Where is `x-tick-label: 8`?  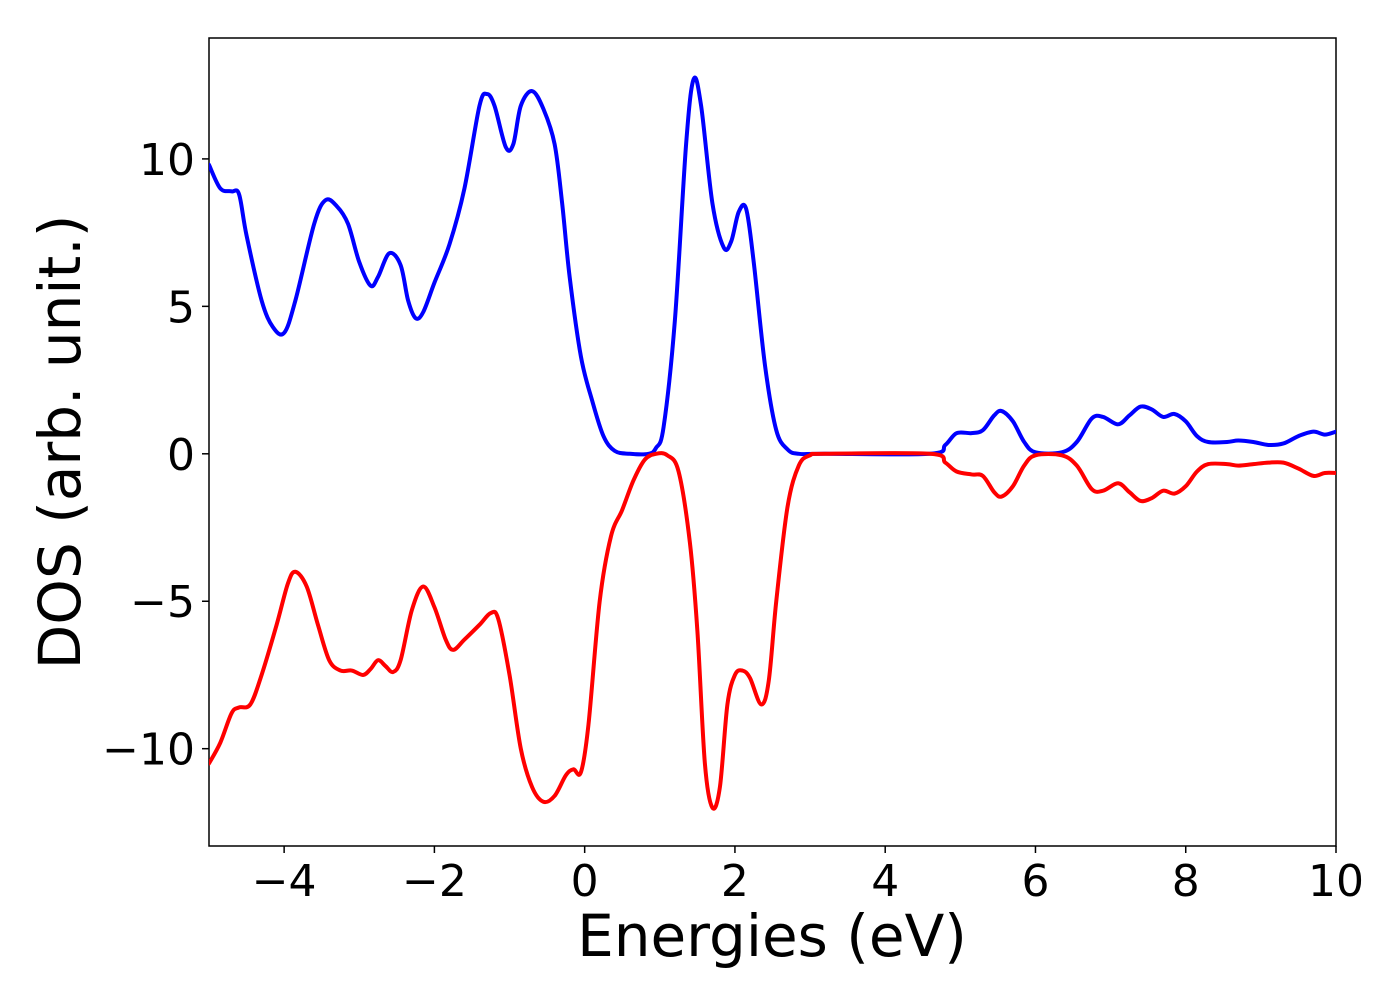
x-tick-label: 8 is located at coordinates (1186, 881).